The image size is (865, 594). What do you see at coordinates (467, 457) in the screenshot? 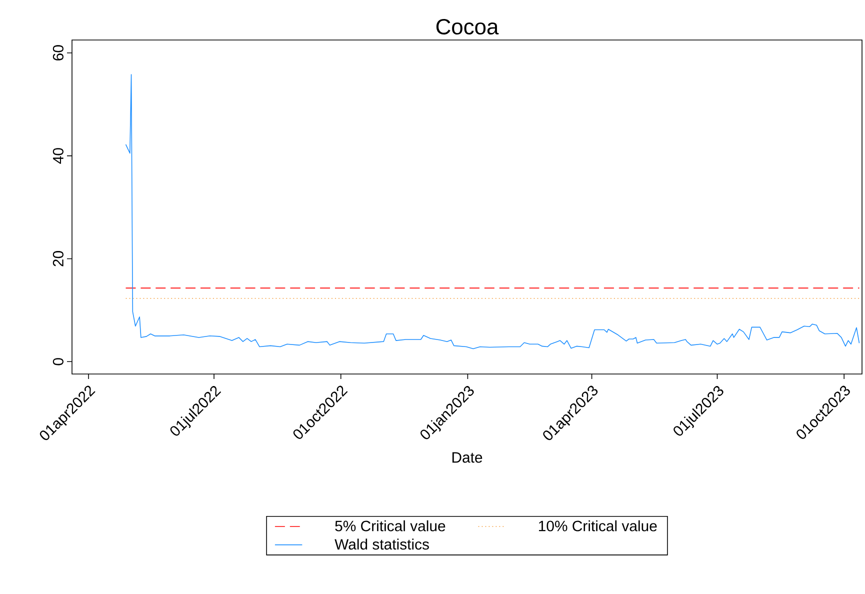
I see `x-axis-title: Date` at bounding box center [467, 457].